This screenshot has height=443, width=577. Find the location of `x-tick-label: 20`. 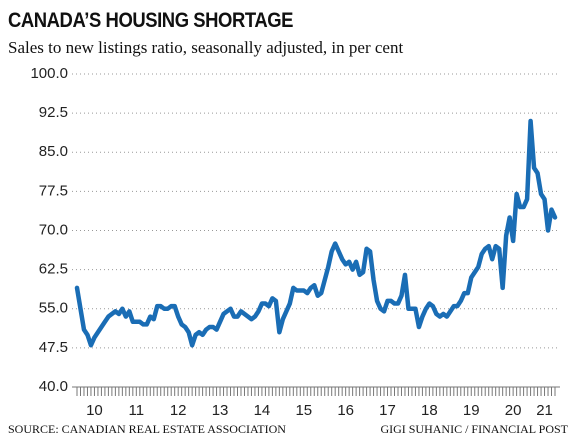

x-tick-label: 20 is located at coordinates (513, 410).